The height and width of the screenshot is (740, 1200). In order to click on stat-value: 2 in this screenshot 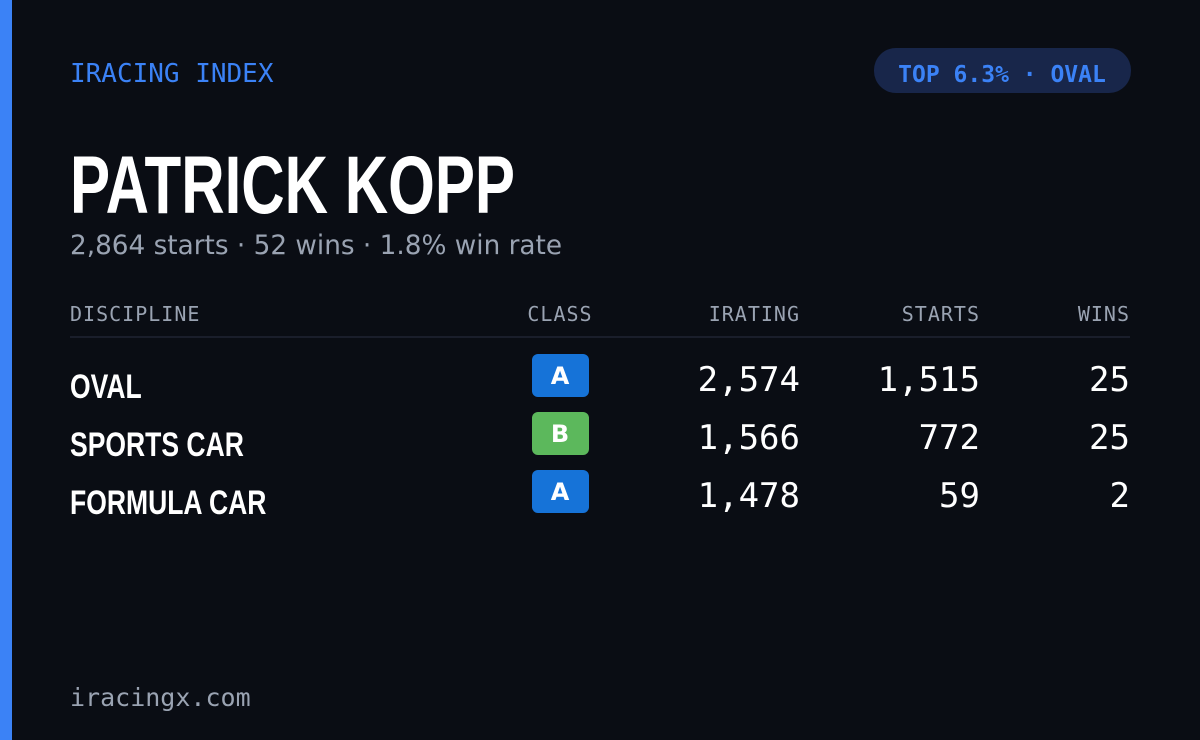, I will do `click(1120, 496)`.